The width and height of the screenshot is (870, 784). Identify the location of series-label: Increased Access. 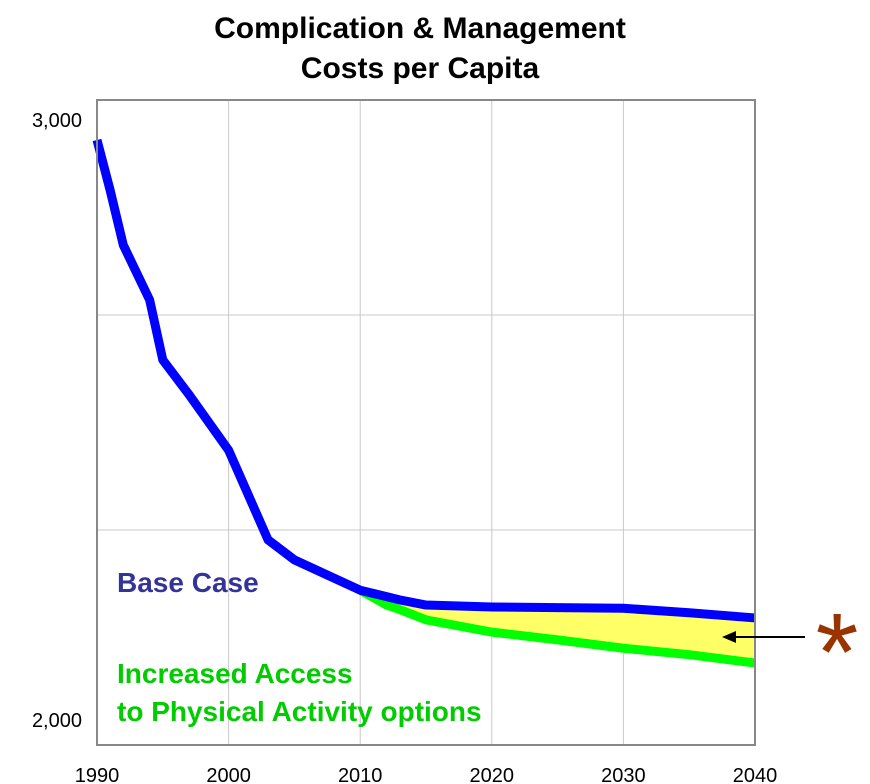
(235, 673).